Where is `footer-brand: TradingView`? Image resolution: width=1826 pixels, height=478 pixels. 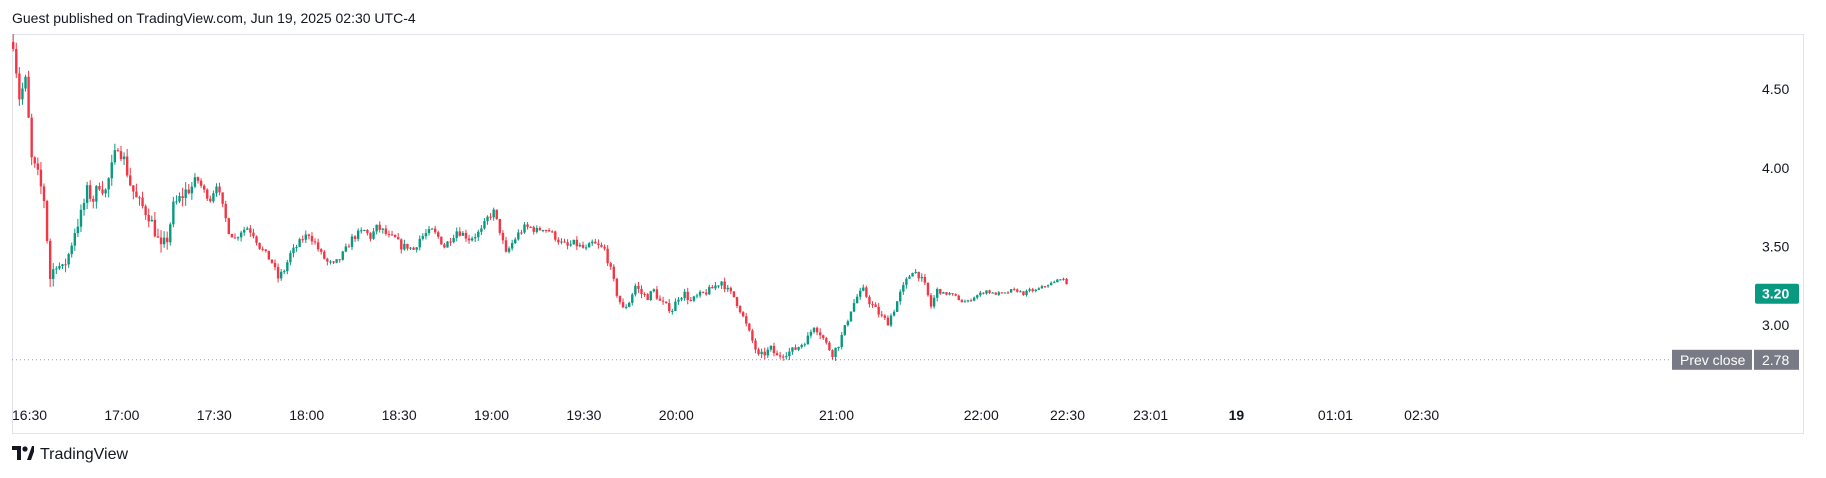
footer-brand: TradingView is located at coordinates (70, 455).